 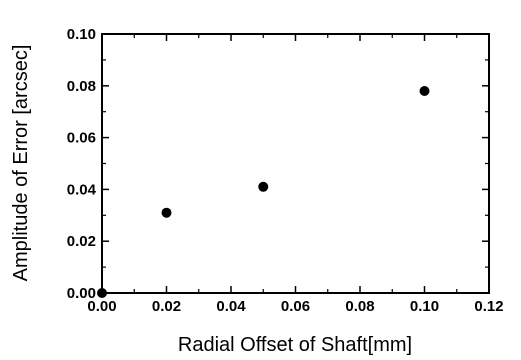 What do you see at coordinates (295, 345) in the screenshot?
I see `x-axis-title: Radial Offset of Shaft[mm]` at bounding box center [295, 345].